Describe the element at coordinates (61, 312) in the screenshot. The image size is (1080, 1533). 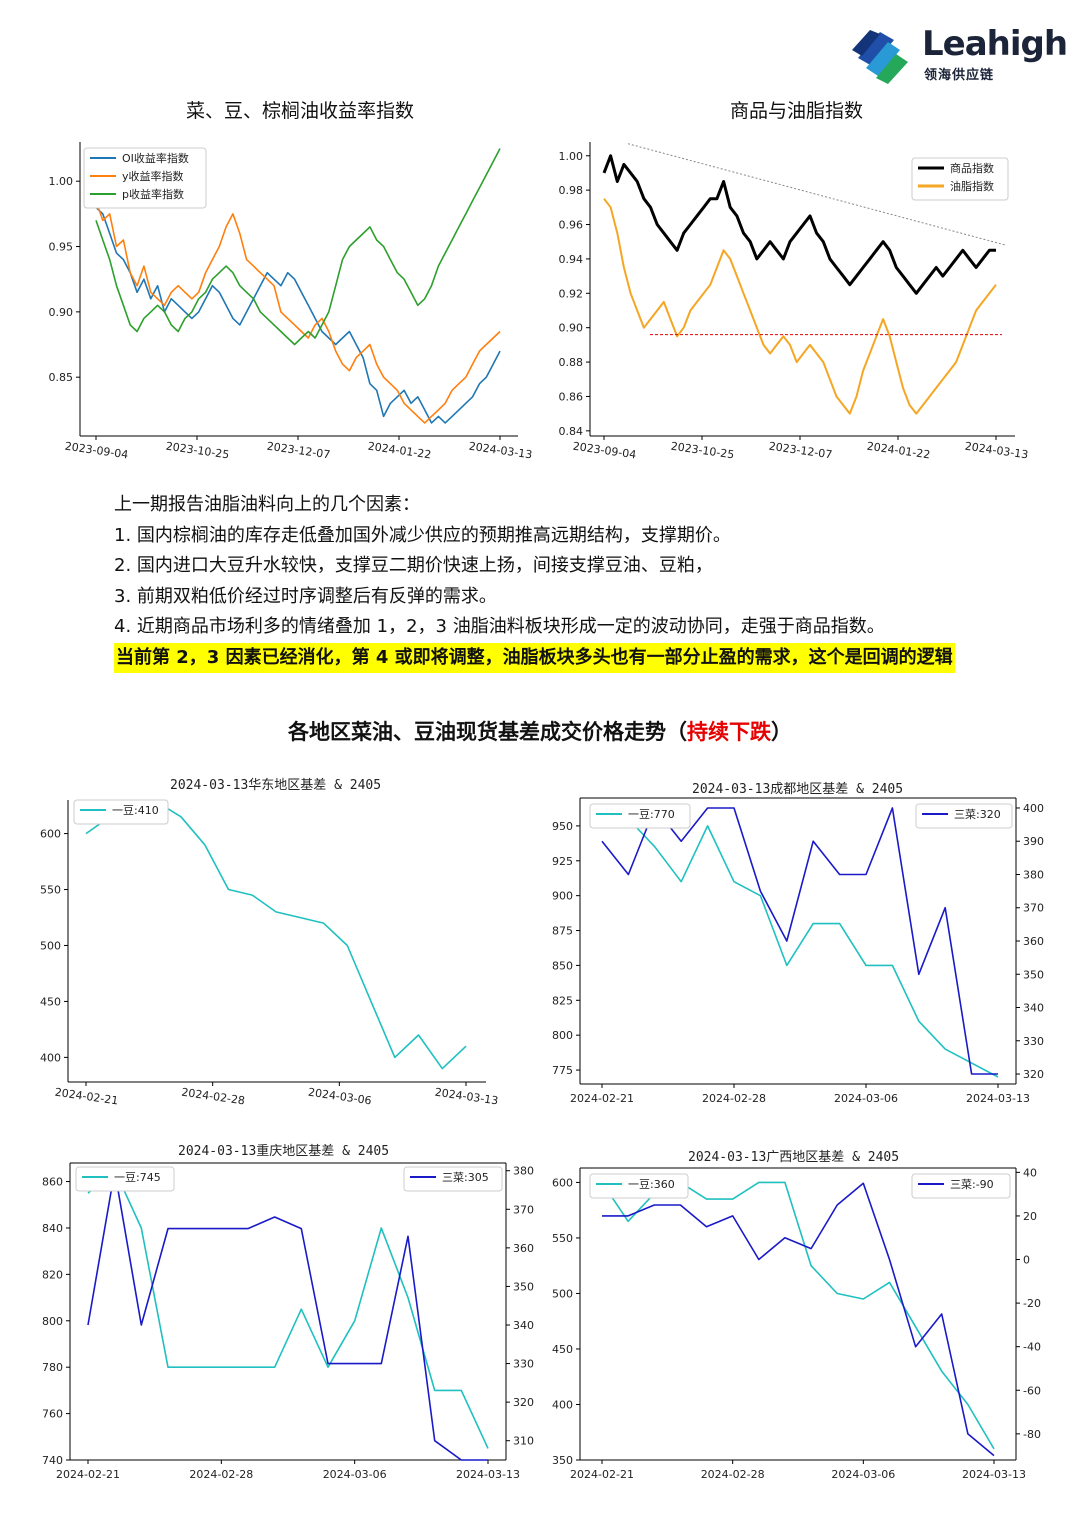
I see `y-tick-label: 0.90` at that location.